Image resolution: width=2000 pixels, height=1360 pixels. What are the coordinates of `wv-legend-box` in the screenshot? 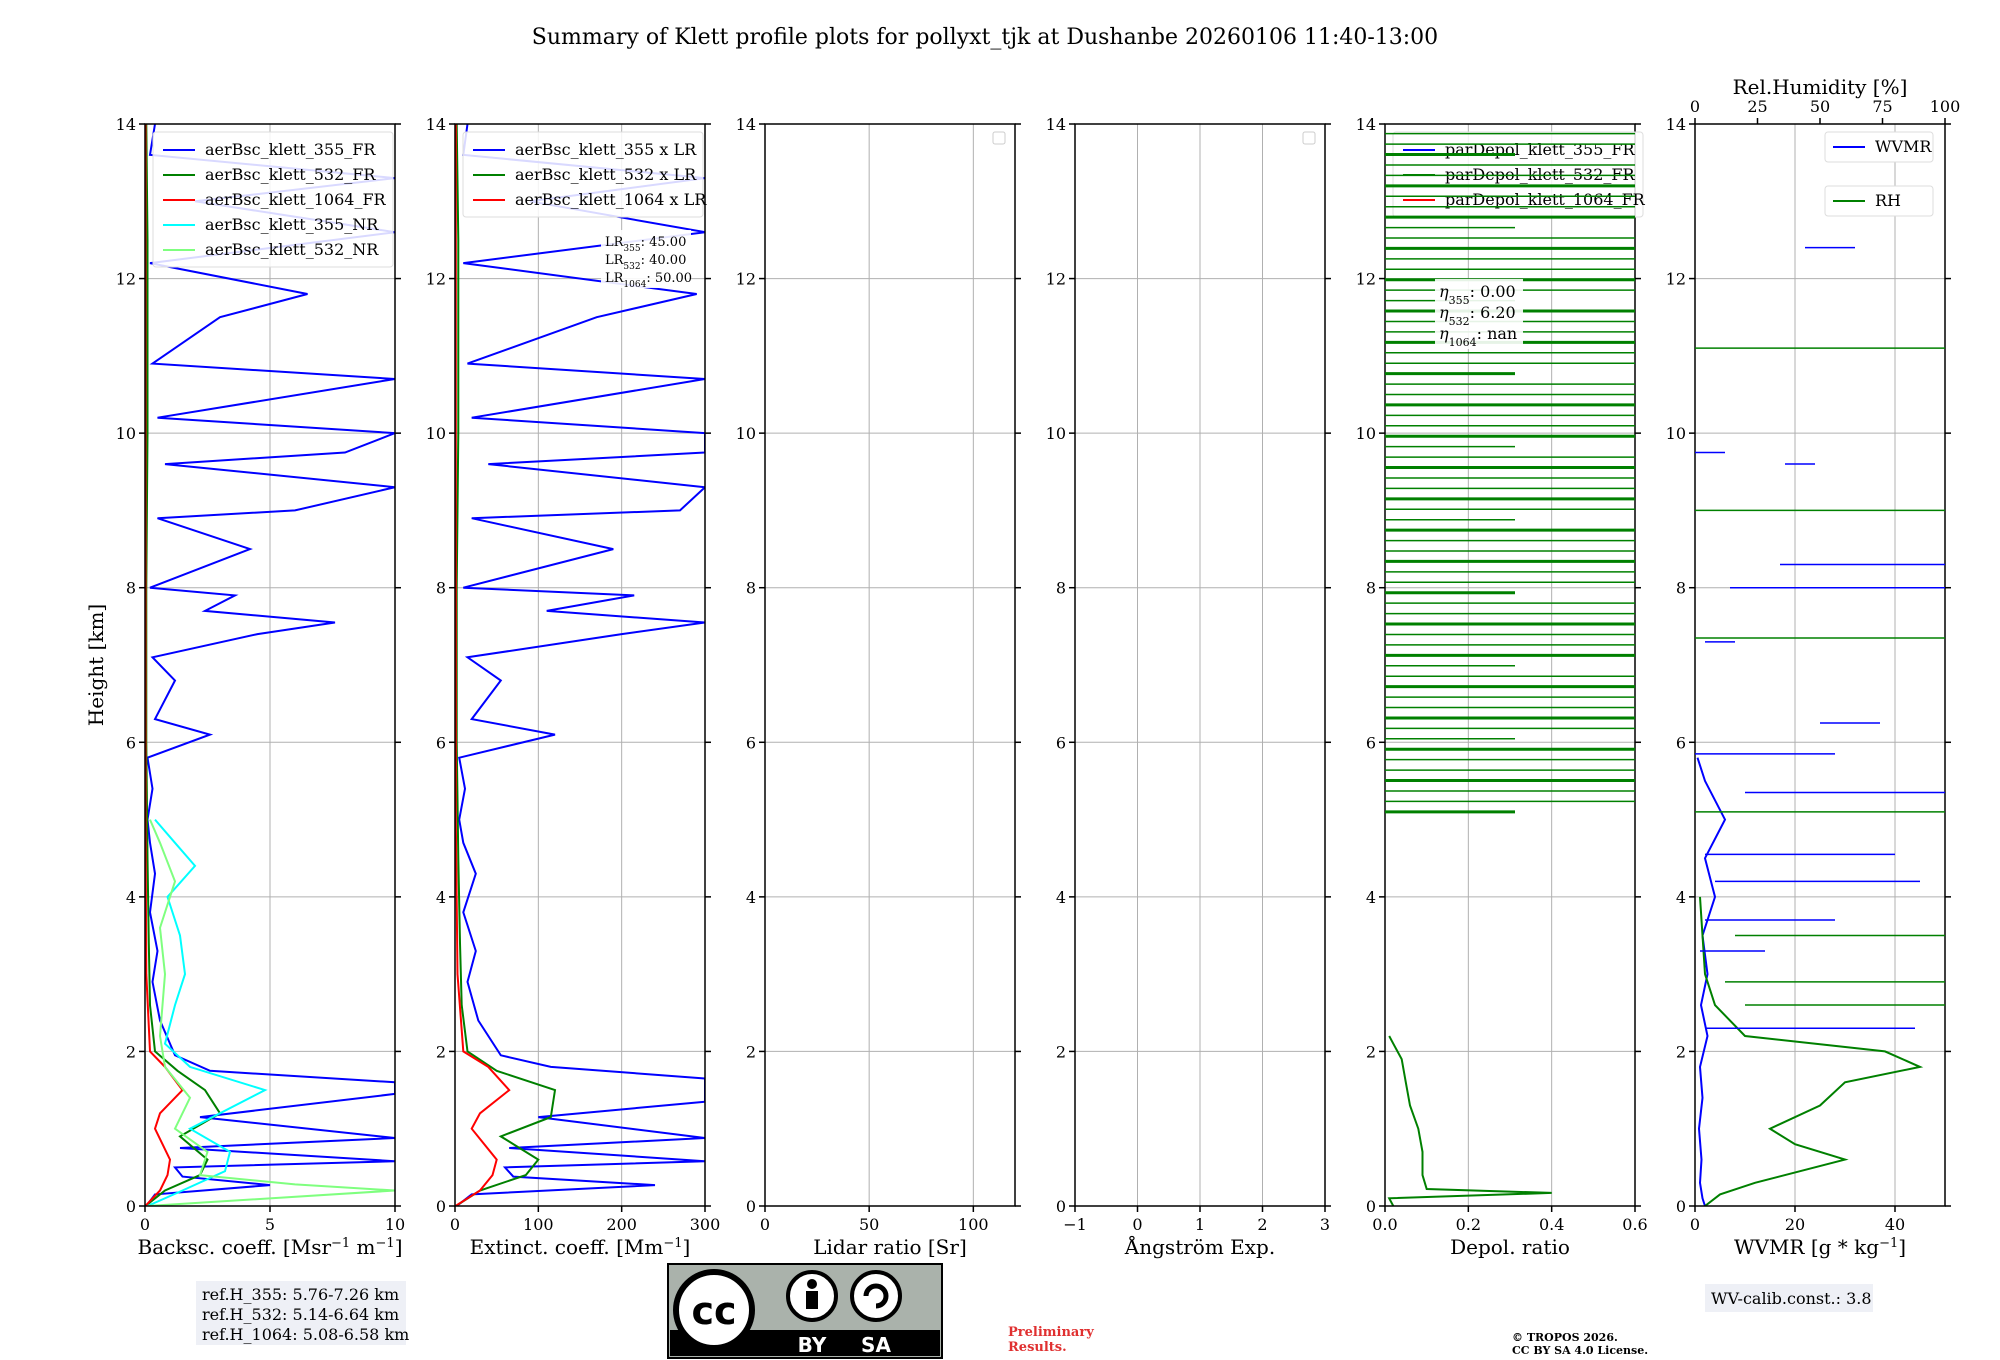 It's located at (1879, 147).